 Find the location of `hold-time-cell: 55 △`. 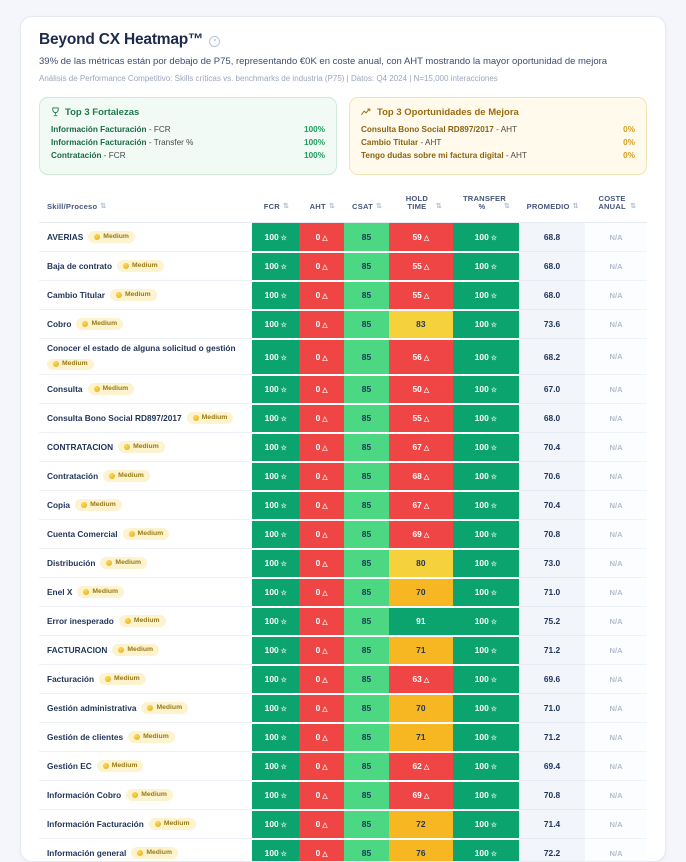

hold-time-cell: 55 △ is located at coordinates (420, 418).